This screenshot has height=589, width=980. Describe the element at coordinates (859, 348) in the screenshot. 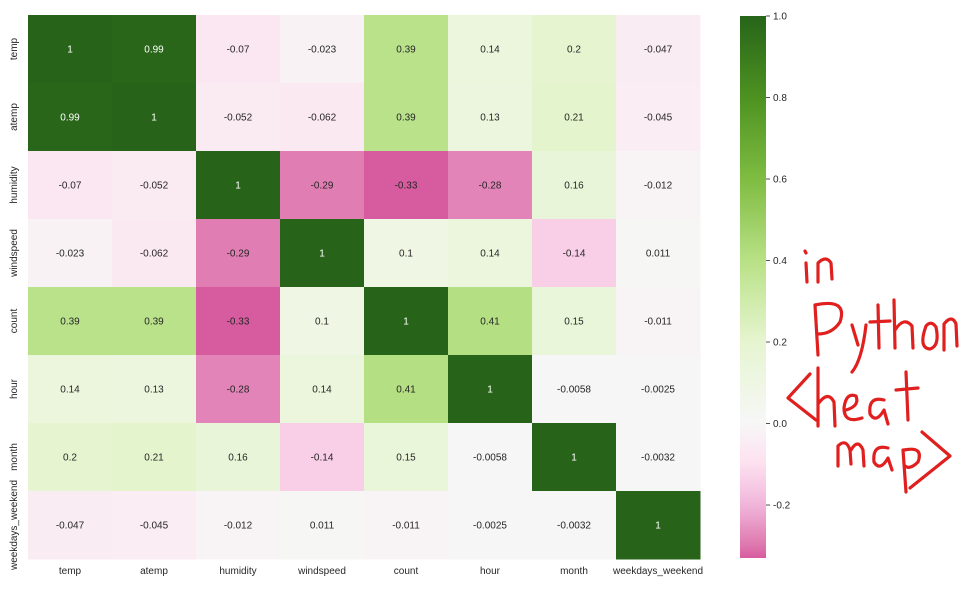

I see `annotation-stroke-y` at that location.